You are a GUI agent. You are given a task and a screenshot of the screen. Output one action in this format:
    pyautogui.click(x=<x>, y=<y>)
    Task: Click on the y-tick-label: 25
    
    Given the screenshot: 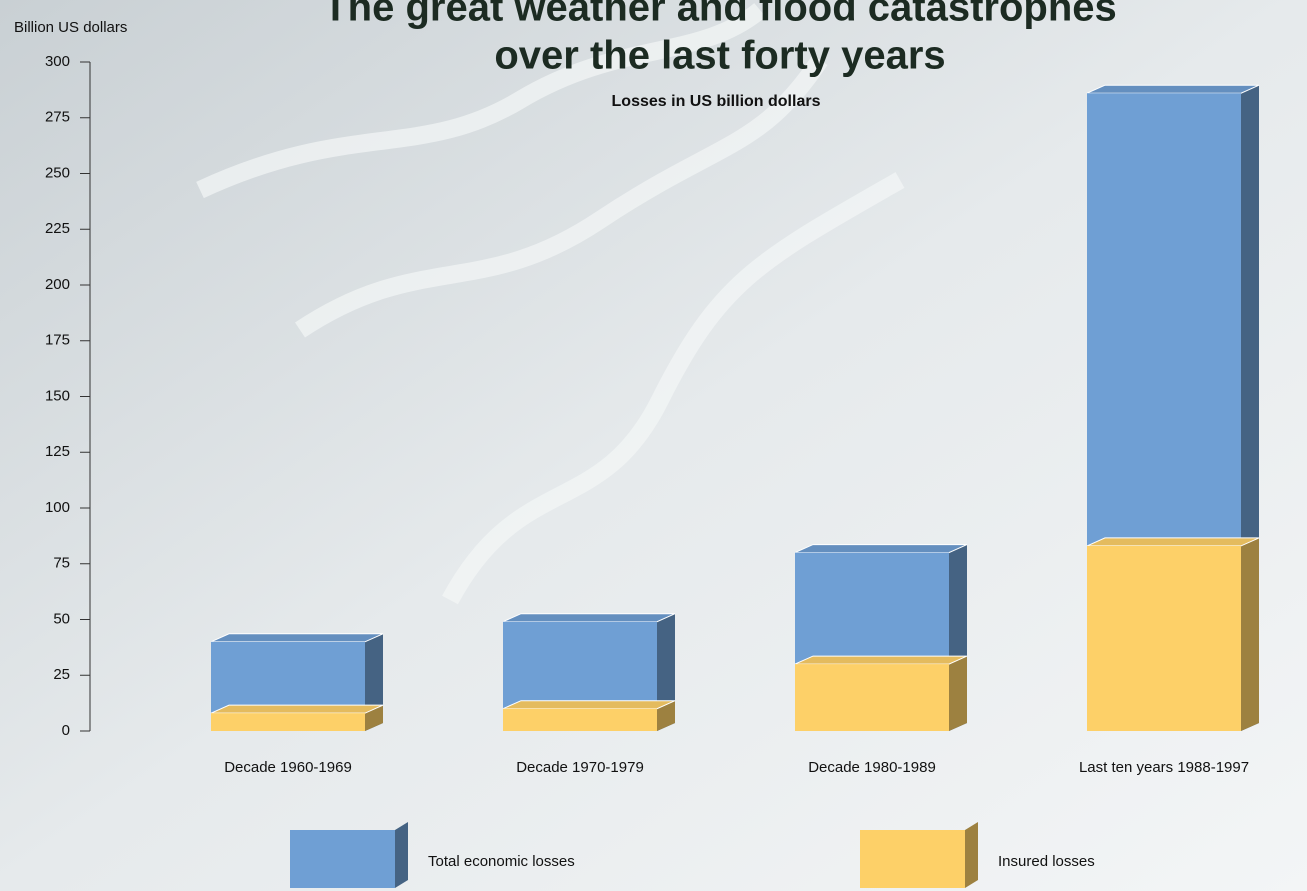 What is the action you would take?
    pyautogui.click(x=61, y=674)
    